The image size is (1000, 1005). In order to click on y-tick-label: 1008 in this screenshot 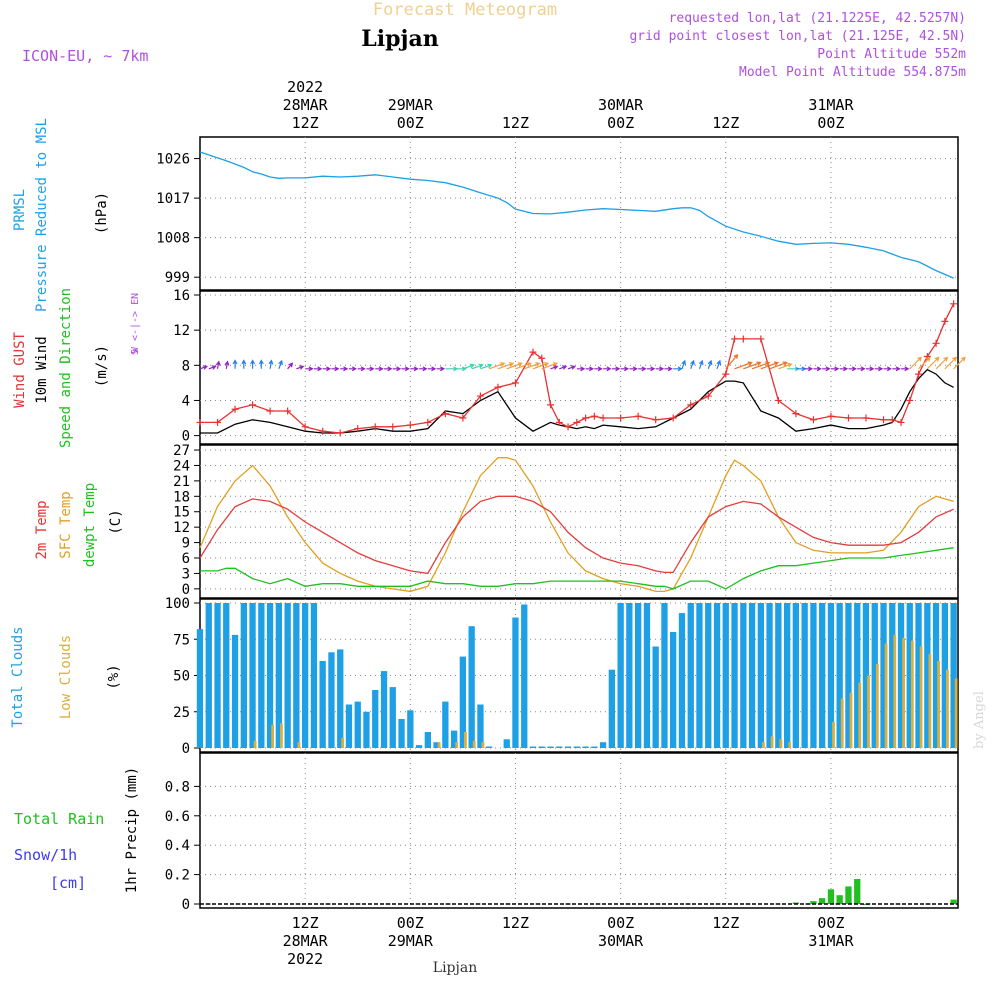, I will do `click(173, 239)`.